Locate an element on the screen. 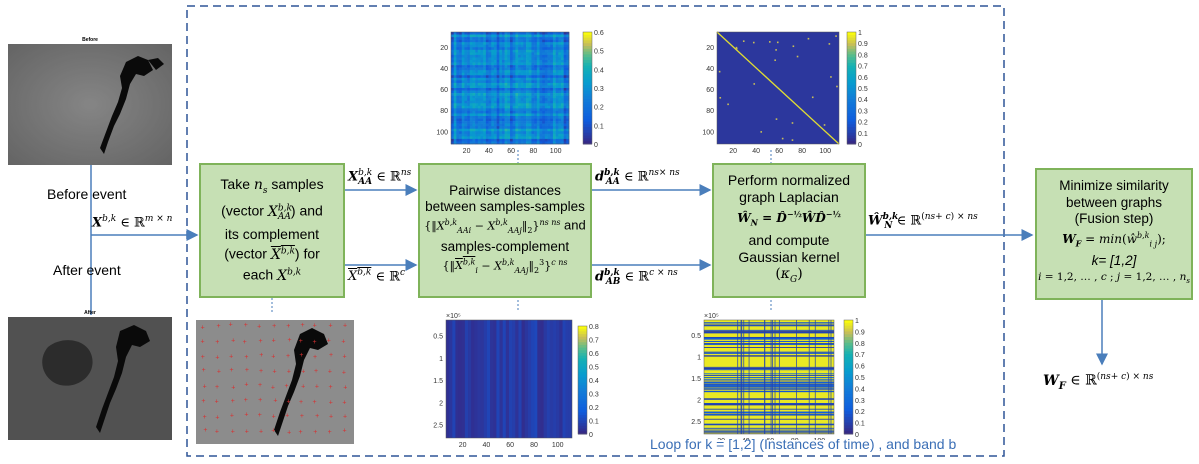  input-matrix-label: Xb,k ∈ ℝm × n is located at coordinates (132, 222).